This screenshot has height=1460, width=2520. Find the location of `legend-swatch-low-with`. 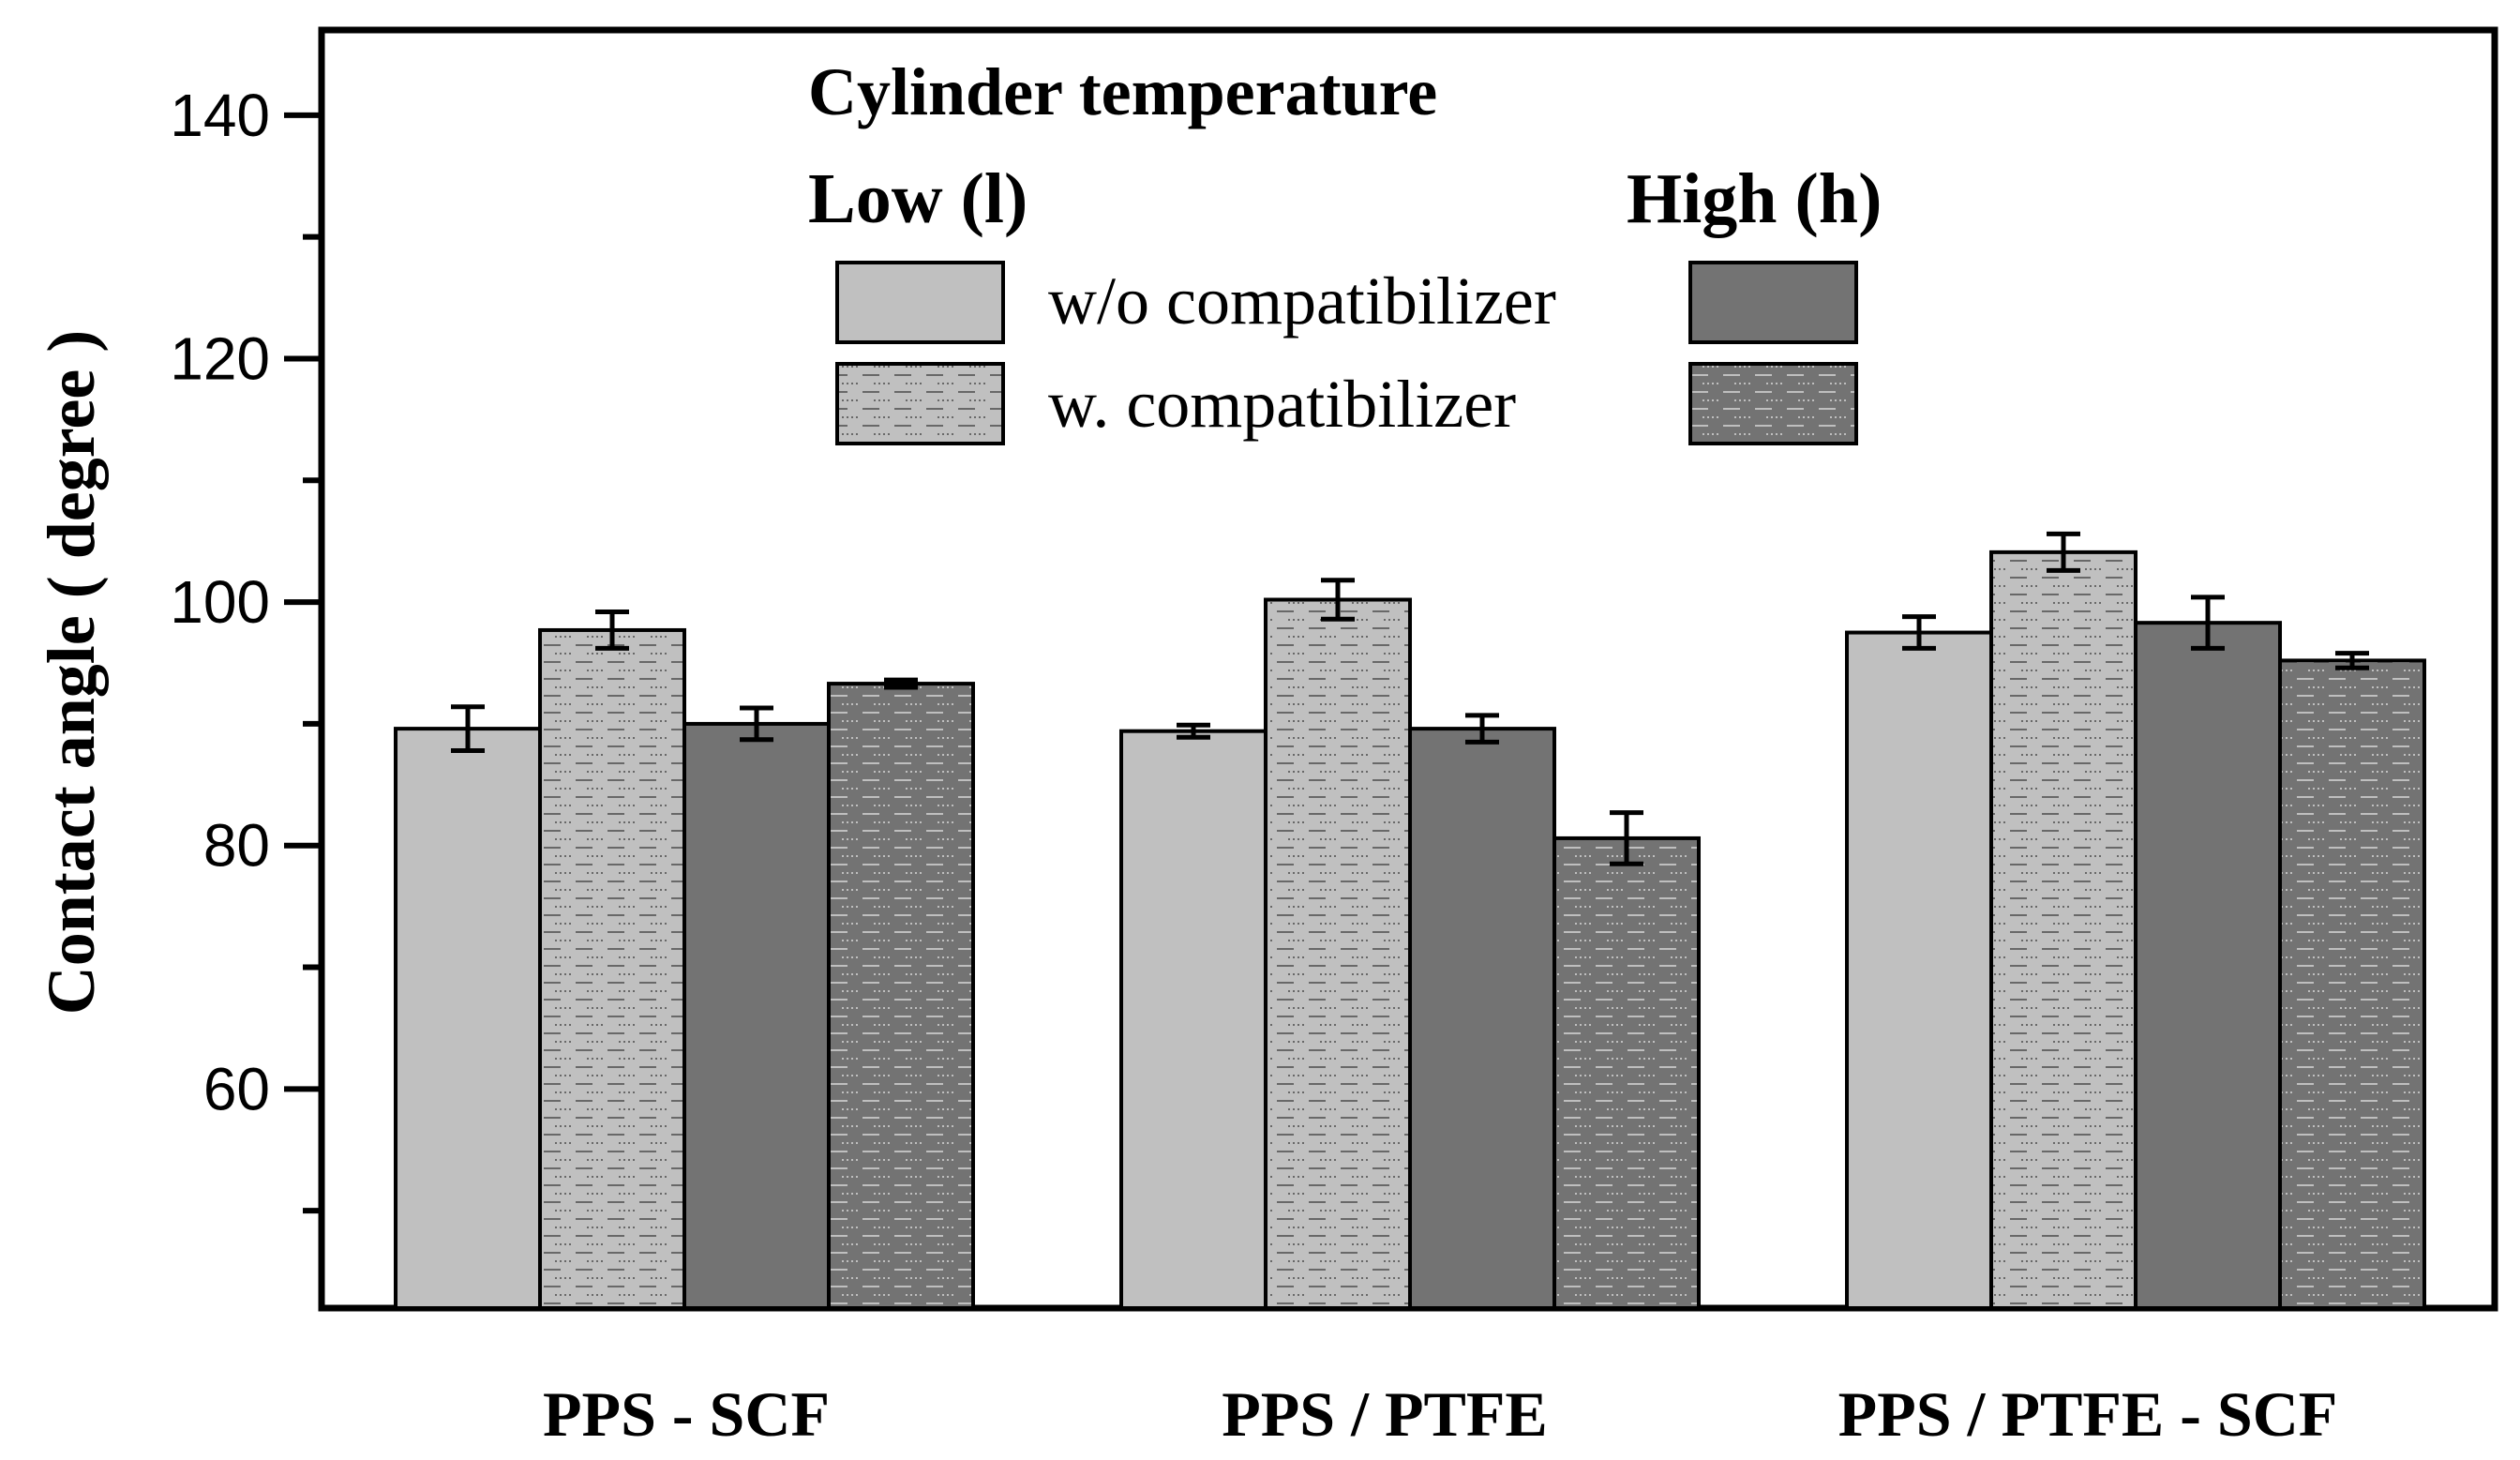

legend-swatch-low-with is located at coordinates (920, 403).